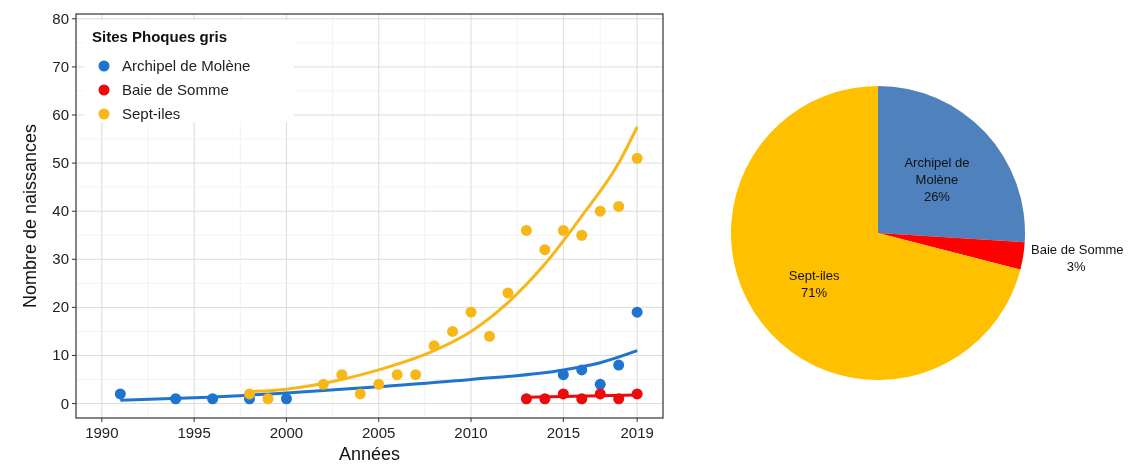 This screenshot has height=473, width=1135. I want to click on y-tick-label: 0, so click(64, 403).